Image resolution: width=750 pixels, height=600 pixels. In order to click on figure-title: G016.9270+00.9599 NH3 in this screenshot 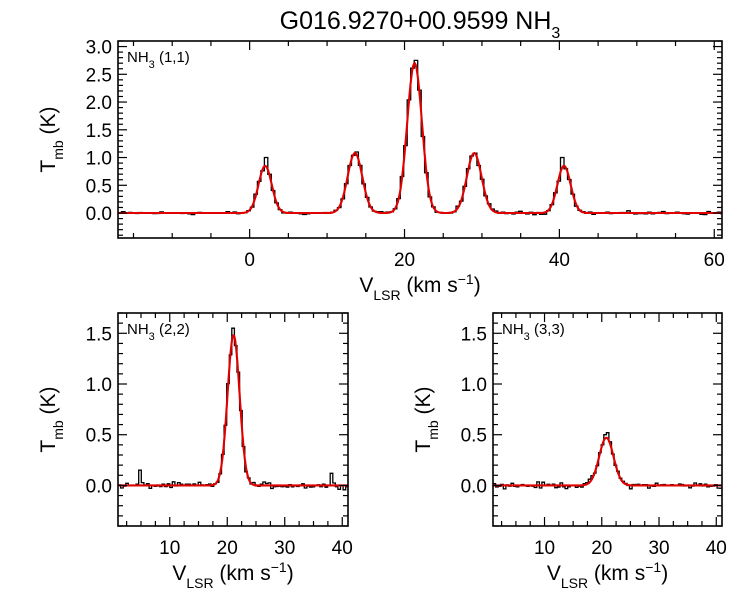, I will do `click(420, 24)`.